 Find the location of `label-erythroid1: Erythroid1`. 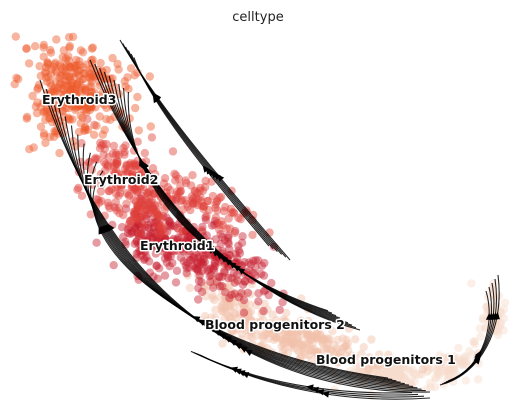

label-erythroid1: Erythroid1 is located at coordinates (177, 245).